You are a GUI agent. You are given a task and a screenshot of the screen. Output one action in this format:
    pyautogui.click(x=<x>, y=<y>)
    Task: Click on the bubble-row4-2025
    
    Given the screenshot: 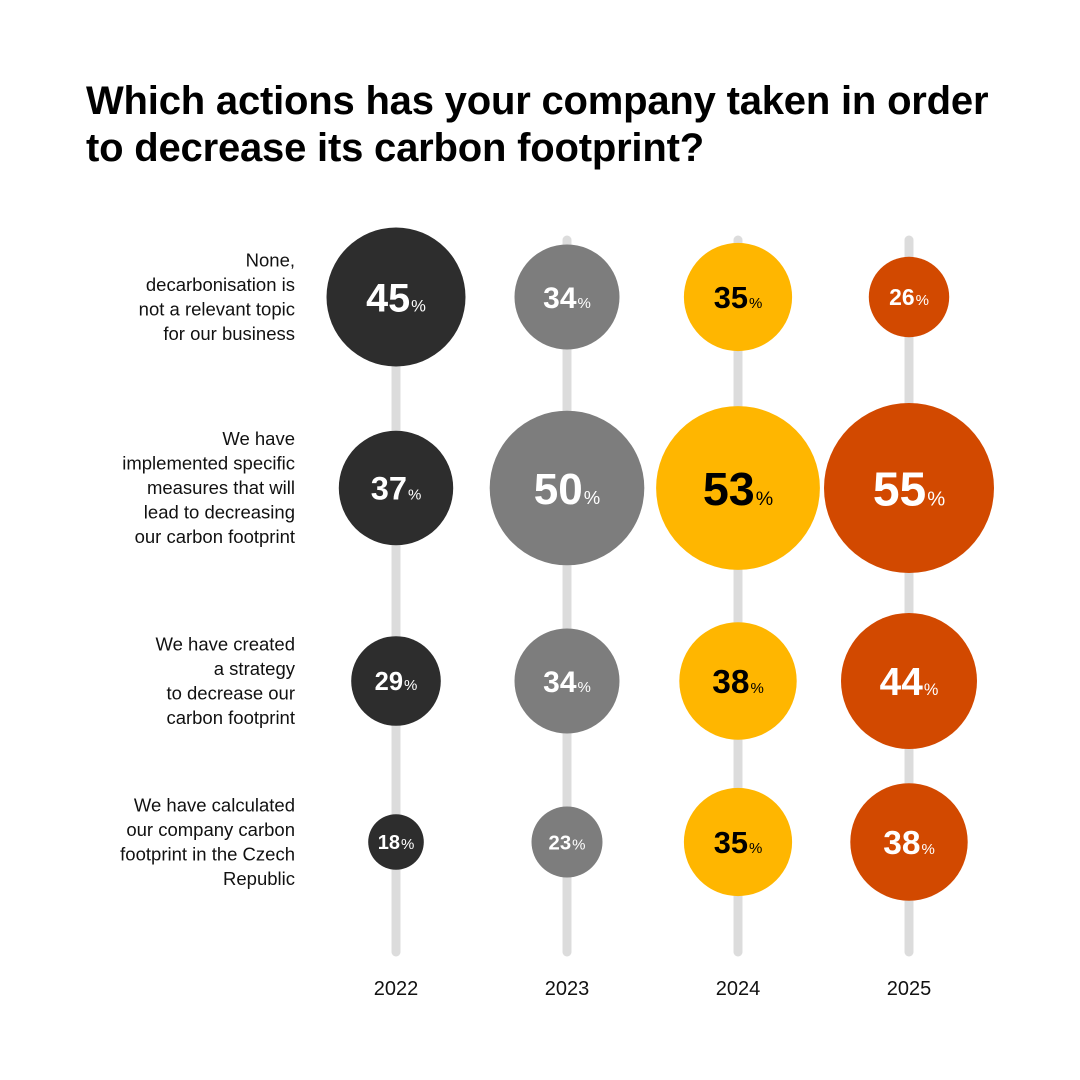 What is the action you would take?
    pyautogui.click(x=909, y=842)
    